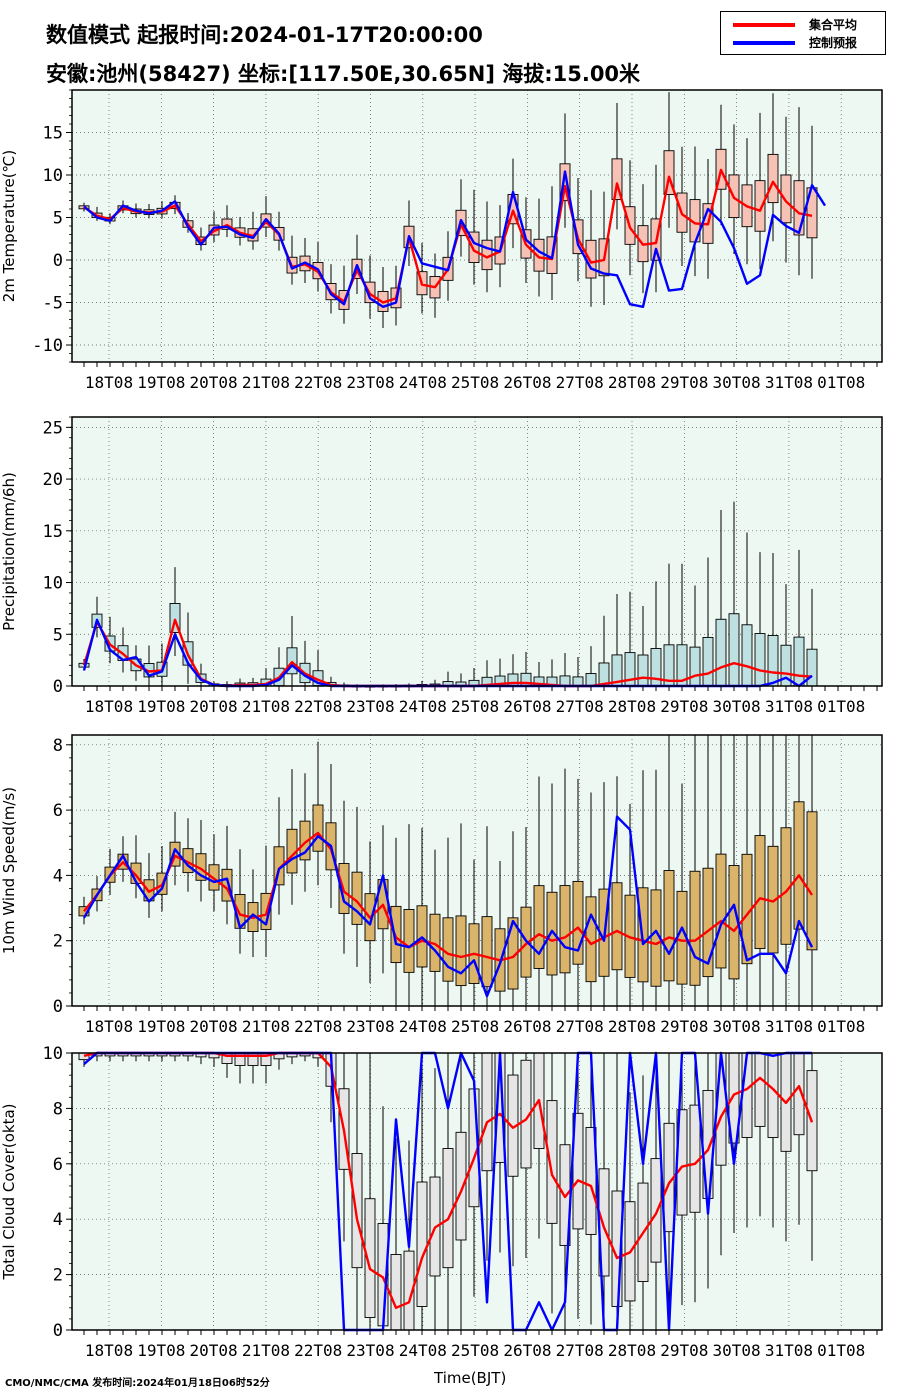  Describe the element at coordinates (527, 382) in the screenshot. I see `x-tick-label: 26T08` at that location.